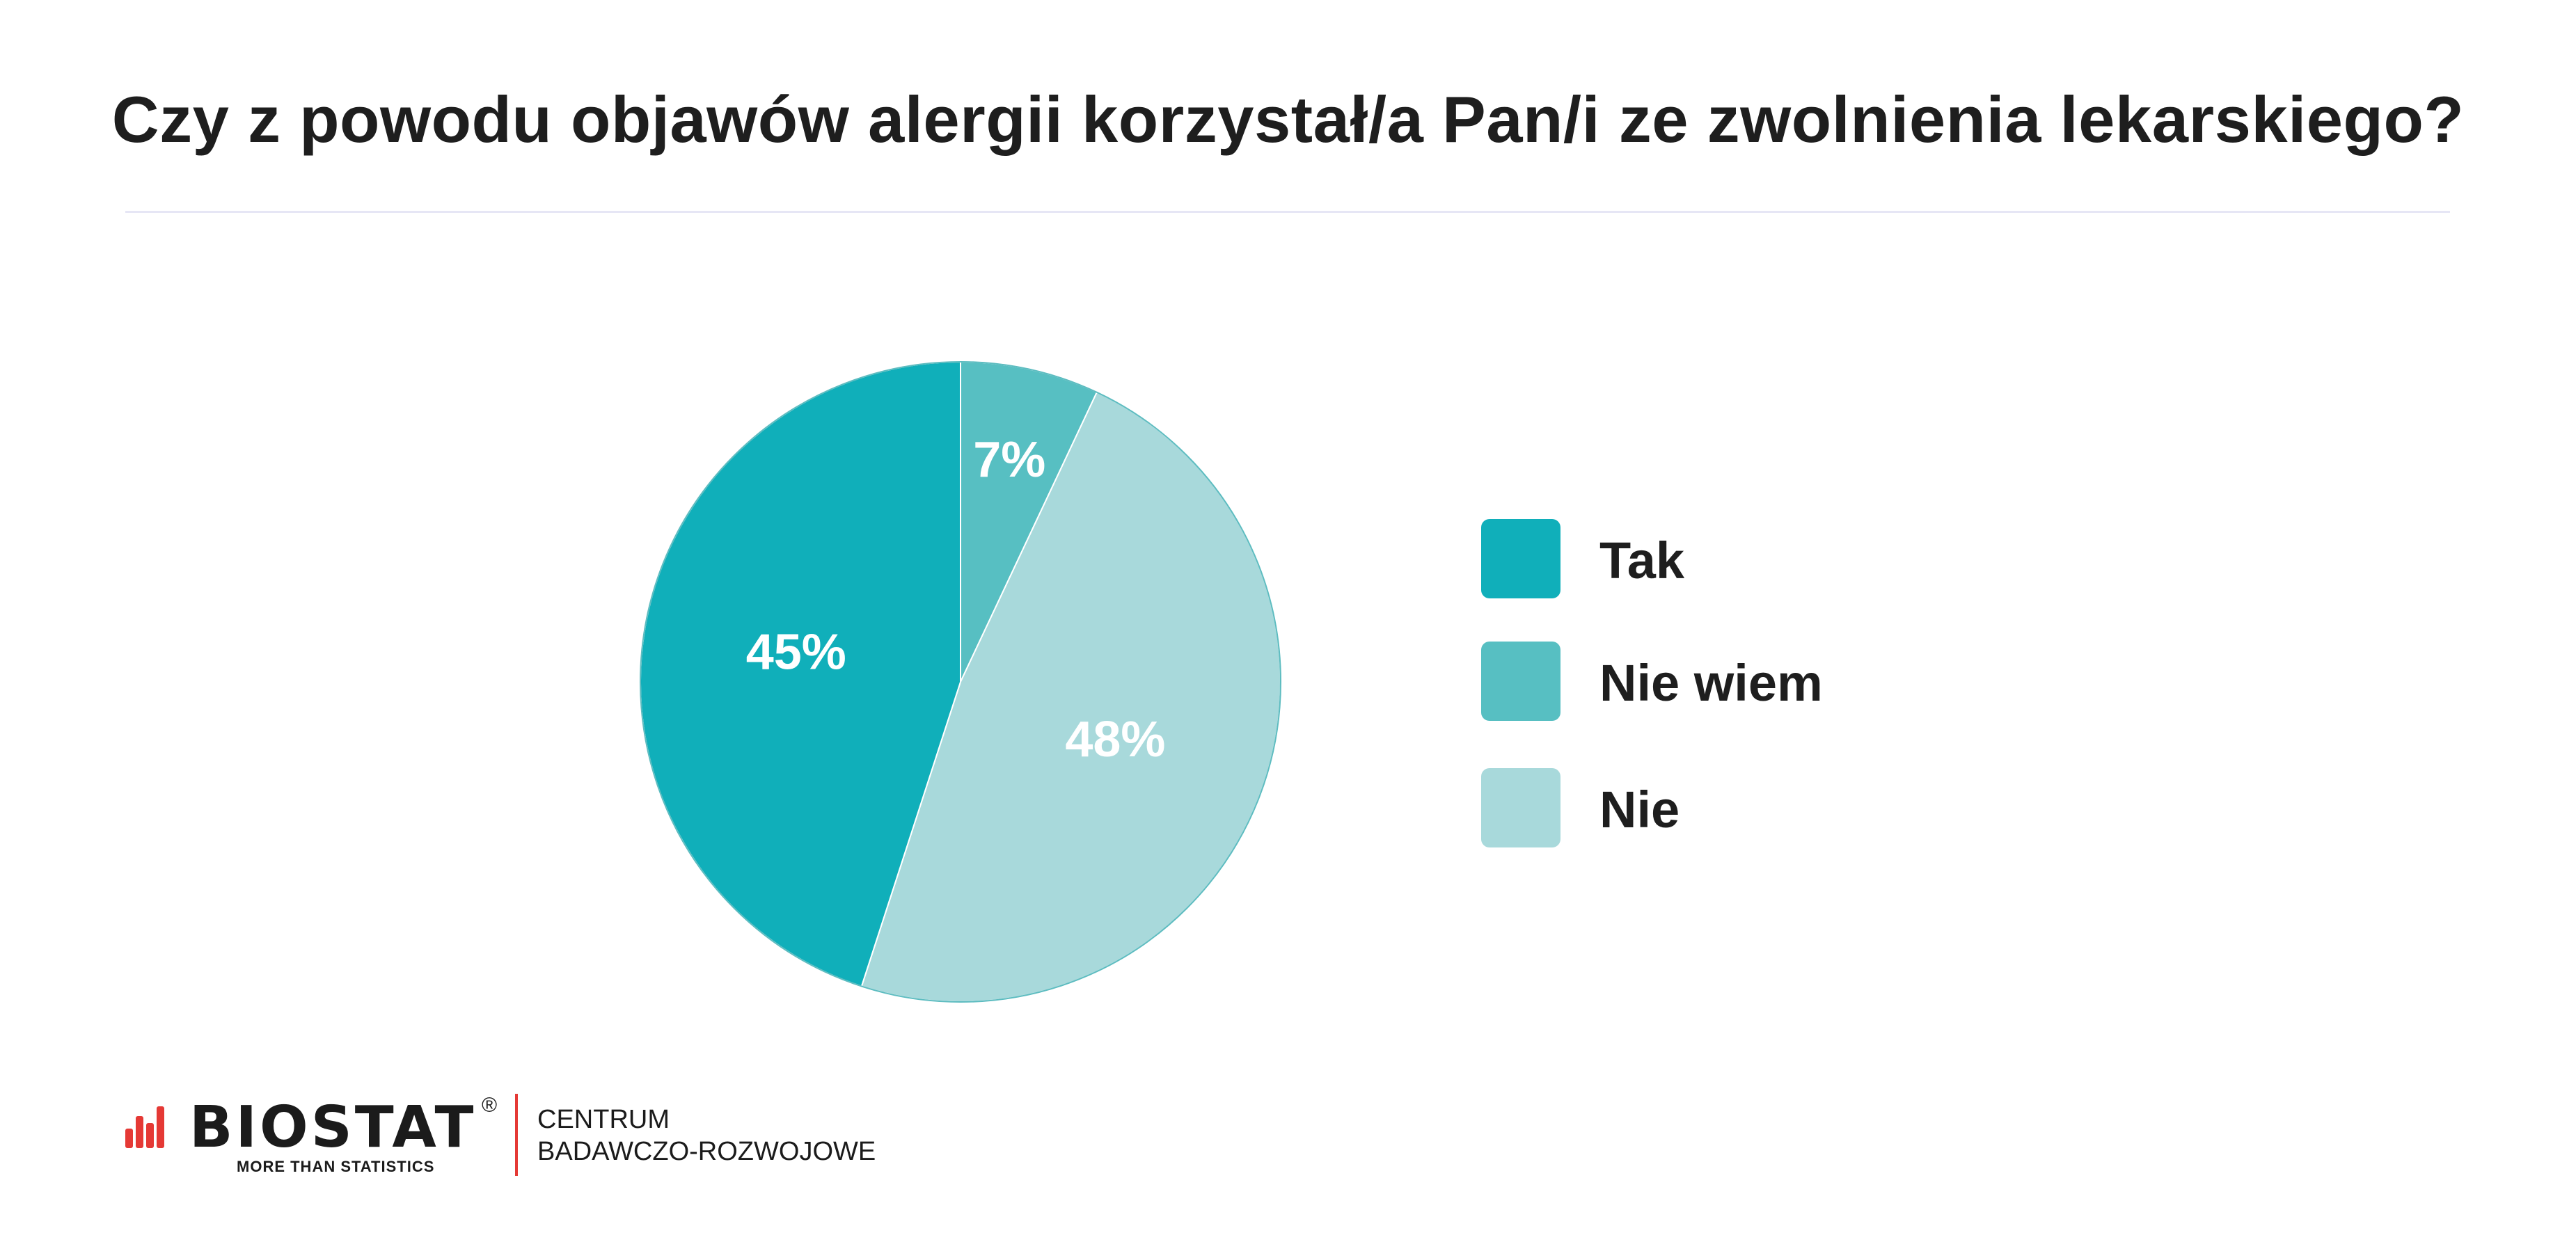 This screenshot has width=2576, height=1258. I want to click on legend-item-nie: Nie, so click(1759, 810).